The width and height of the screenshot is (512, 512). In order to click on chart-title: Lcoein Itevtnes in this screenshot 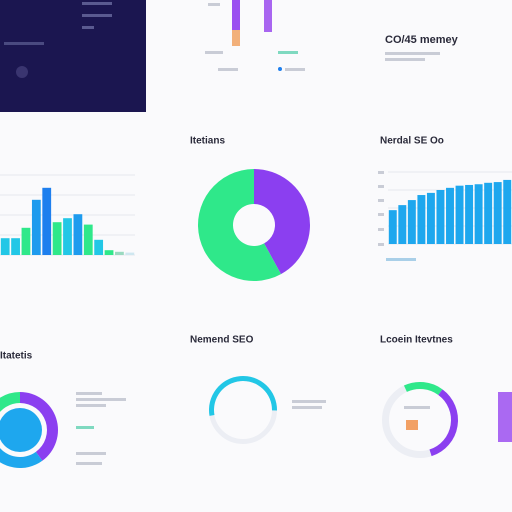, I will do `click(416, 340)`.